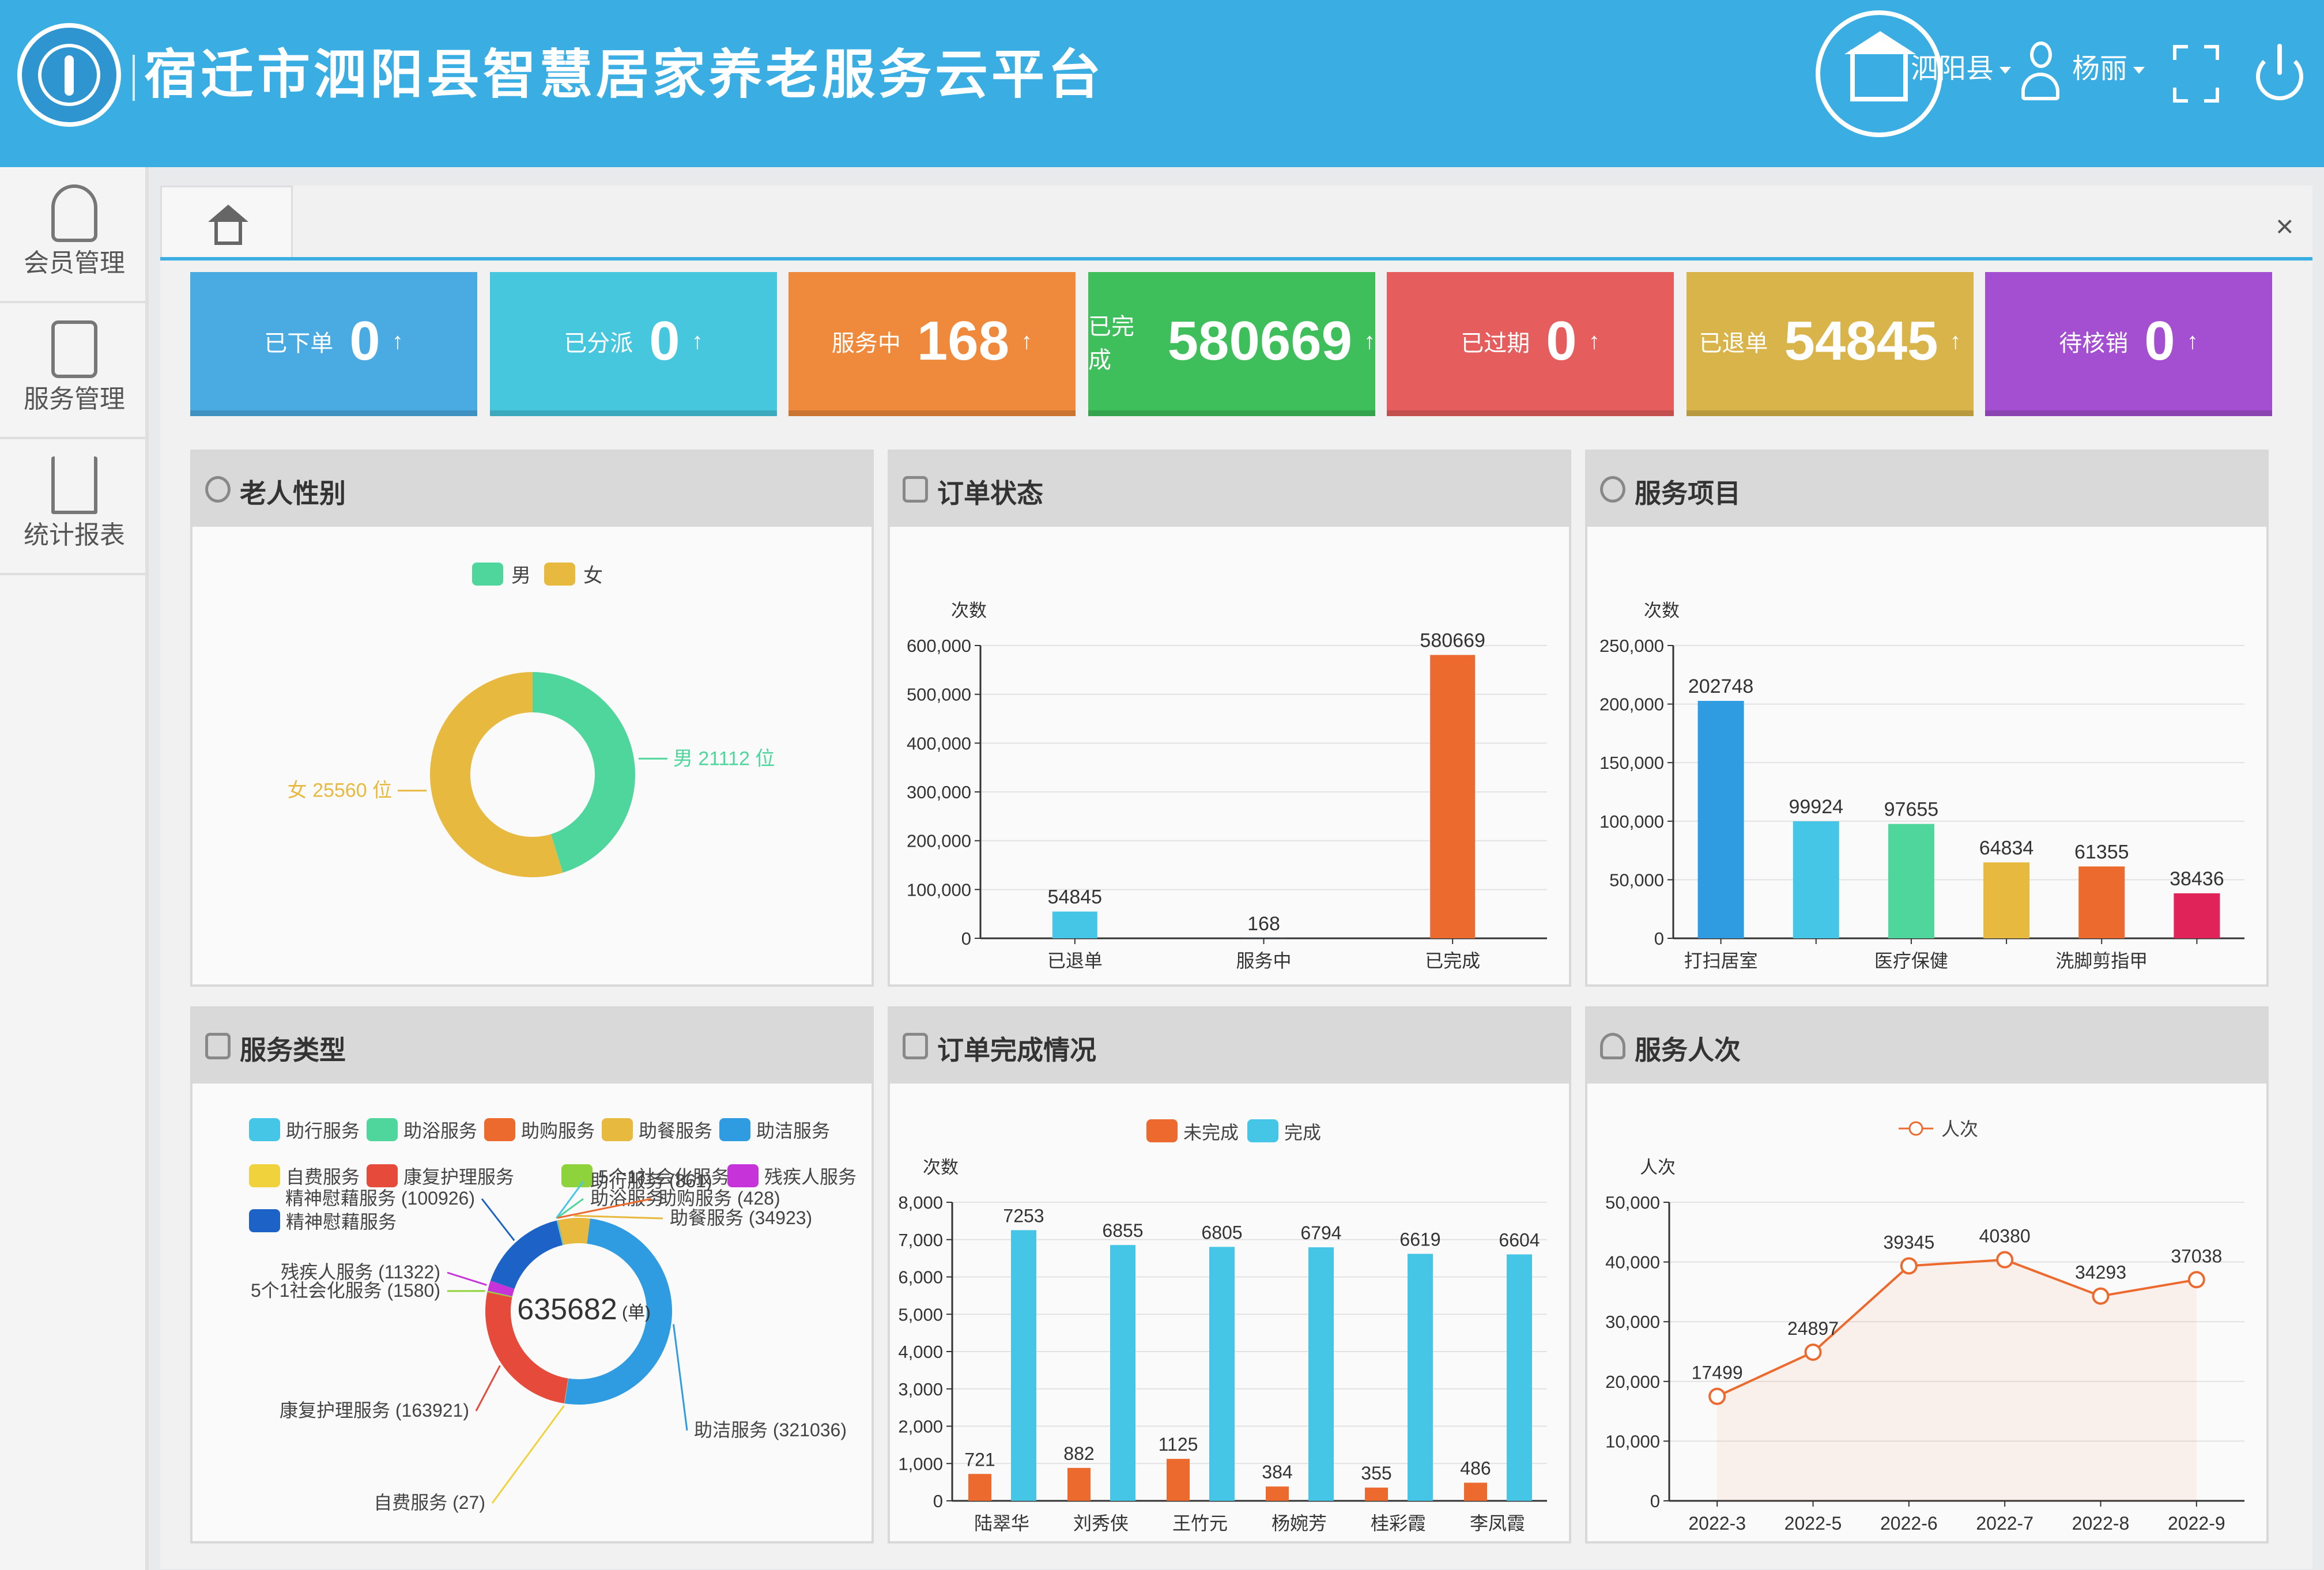 The height and width of the screenshot is (1570, 2324). Describe the element at coordinates (1688, 493) in the screenshot. I see `panel-title: 服务项目` at that location.